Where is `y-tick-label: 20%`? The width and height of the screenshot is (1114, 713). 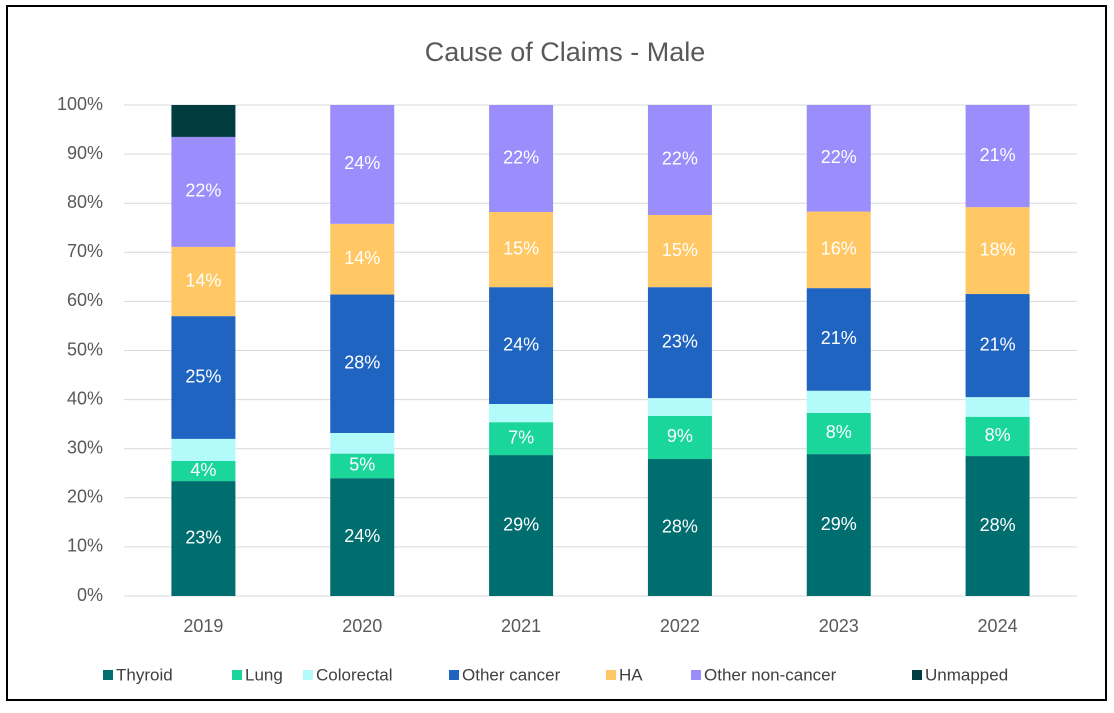 y-tick-label: 20% is located at coordinates (85, 497).